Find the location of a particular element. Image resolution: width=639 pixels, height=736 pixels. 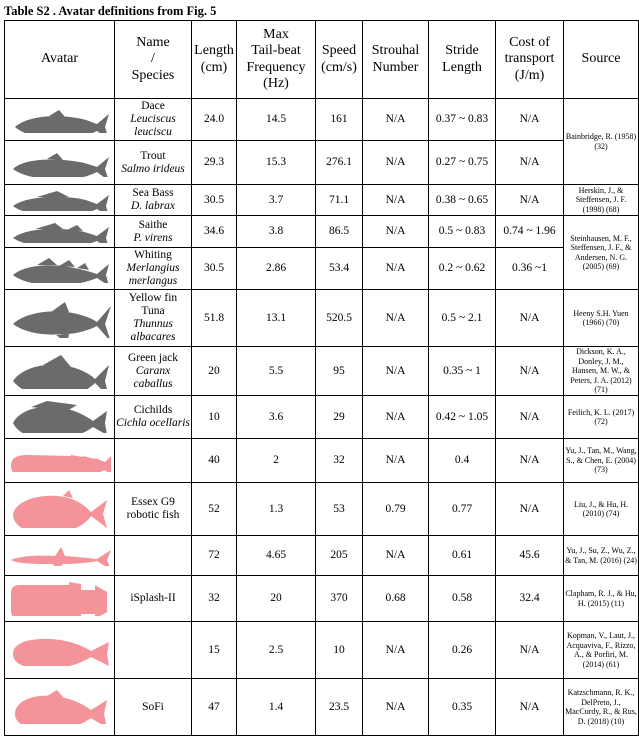

cost-of-transport-cell: 0.36 ~1 is located at coordinates (529, 268).